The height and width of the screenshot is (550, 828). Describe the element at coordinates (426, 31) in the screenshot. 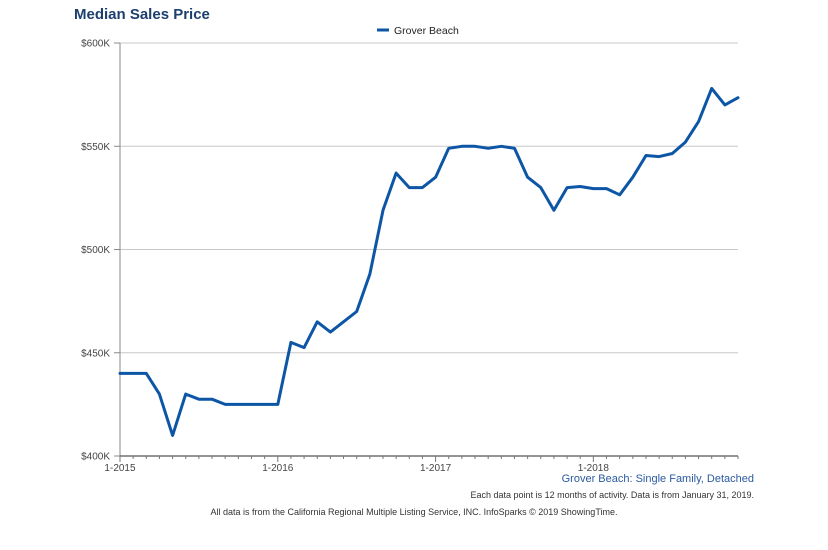

I see `legend-label: Grover Beach` at that location.